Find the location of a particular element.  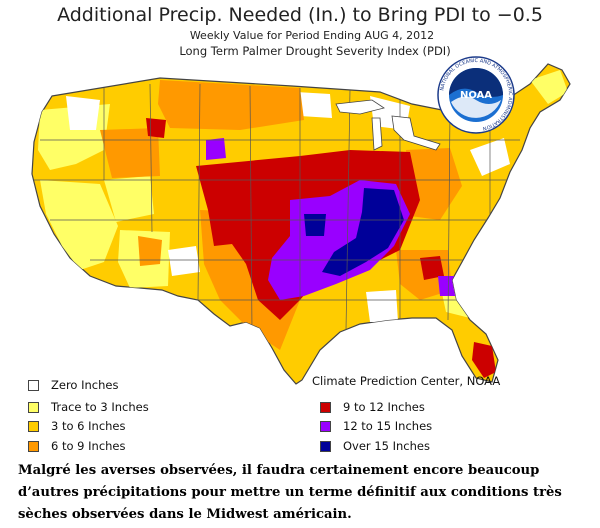

legend-item: Over 15 Inches is located at coordinates (375, 446).